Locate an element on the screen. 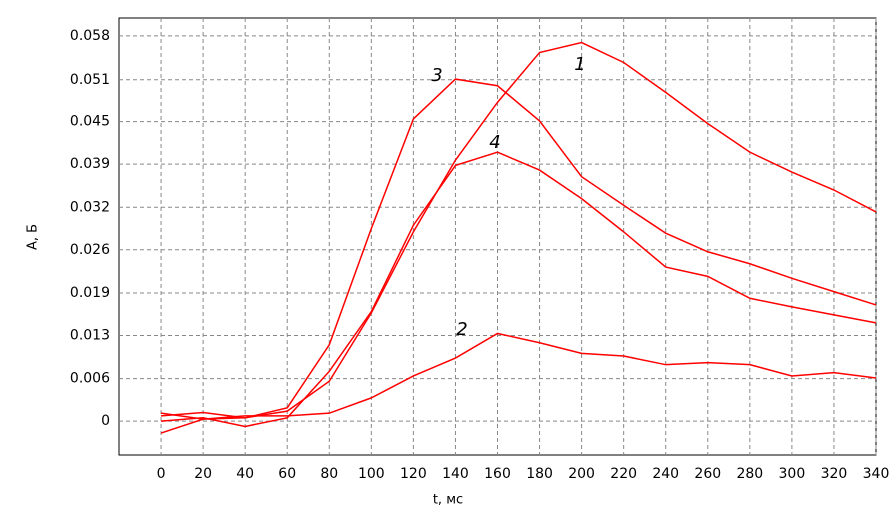  y-tick-label: 0.039 is located at coordinates (90, 164).